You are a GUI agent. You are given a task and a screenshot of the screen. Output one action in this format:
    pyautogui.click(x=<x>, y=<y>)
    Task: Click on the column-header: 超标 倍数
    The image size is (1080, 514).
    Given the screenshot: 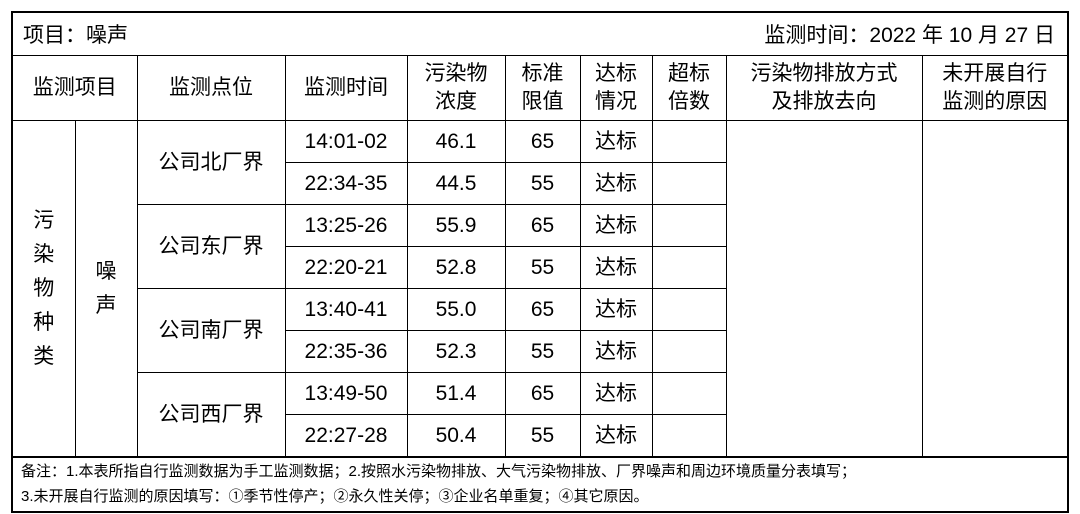 What is the action you would take?
    pyautogui.click(x=689, y=88)
    